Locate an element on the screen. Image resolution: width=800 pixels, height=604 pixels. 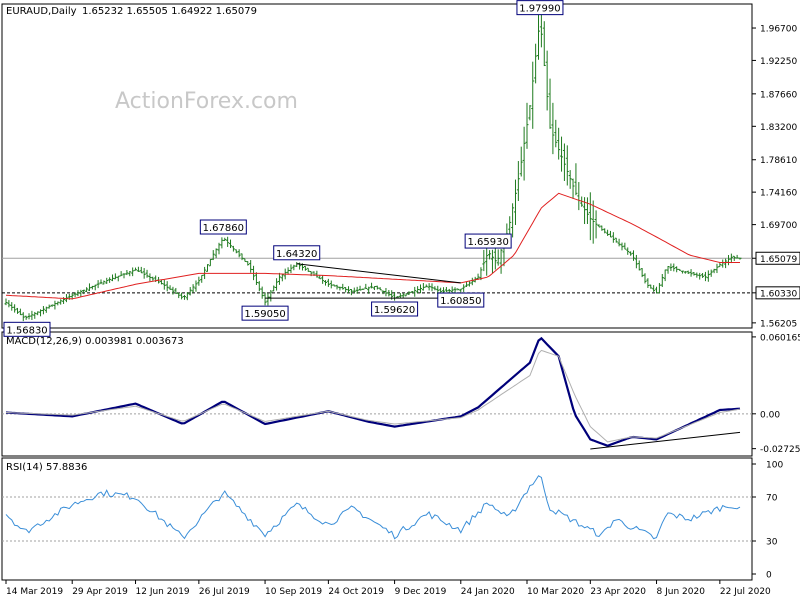
x-tick-label: 29 Apr 2019 is located at coordinates (100, 592).